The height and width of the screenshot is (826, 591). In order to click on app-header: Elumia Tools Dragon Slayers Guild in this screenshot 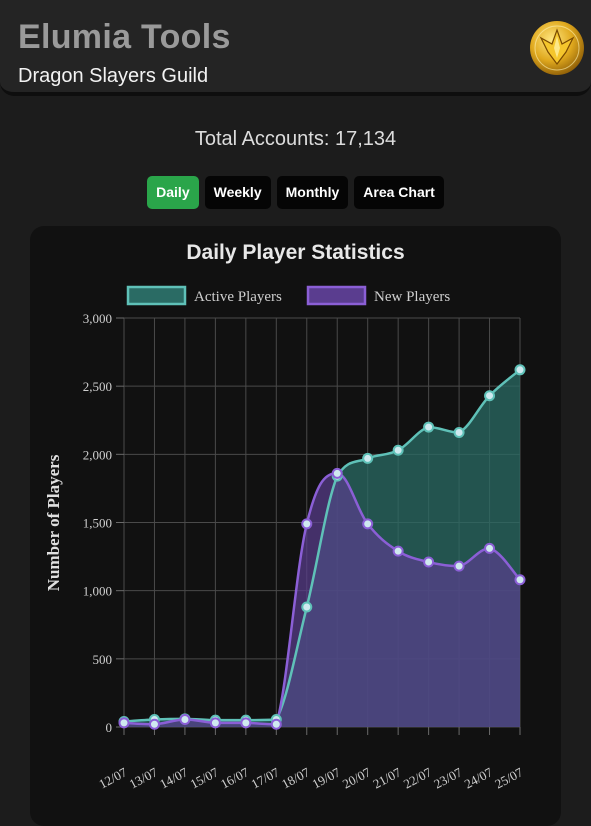, I will do `click(295, 48)`.